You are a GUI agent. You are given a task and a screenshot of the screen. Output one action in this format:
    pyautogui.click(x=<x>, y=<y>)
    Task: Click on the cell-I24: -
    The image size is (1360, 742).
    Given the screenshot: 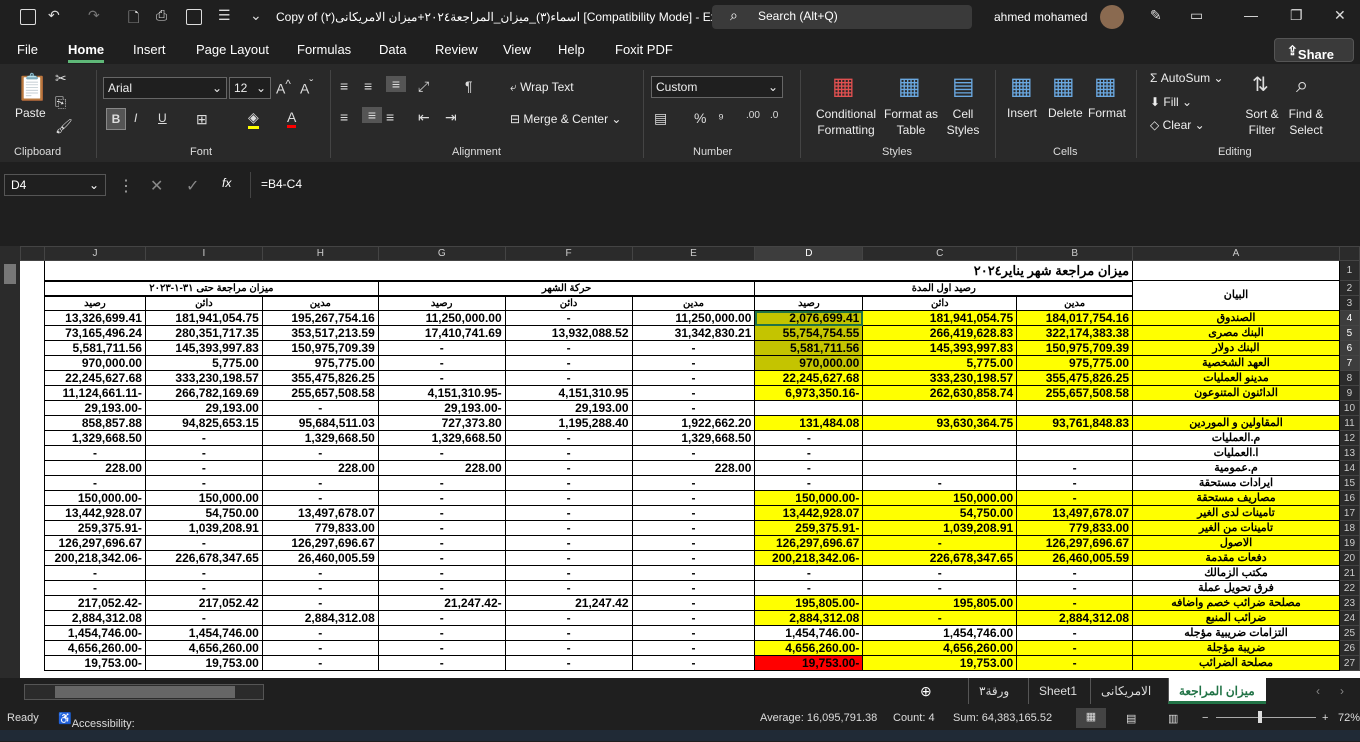 What is the action you would take?
    pyautogui.click(x=203, y=618)
    